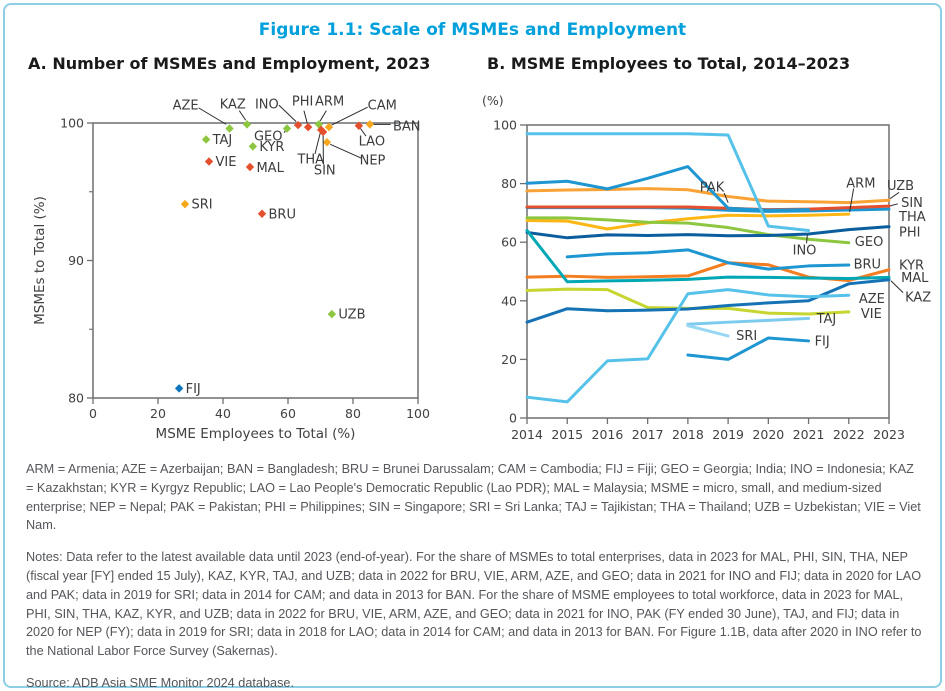 This screenshot has height=691, width=945. Describe the element at coordinates (222, 140) in the screenshot. I see `country-label: TAJ` at that location.